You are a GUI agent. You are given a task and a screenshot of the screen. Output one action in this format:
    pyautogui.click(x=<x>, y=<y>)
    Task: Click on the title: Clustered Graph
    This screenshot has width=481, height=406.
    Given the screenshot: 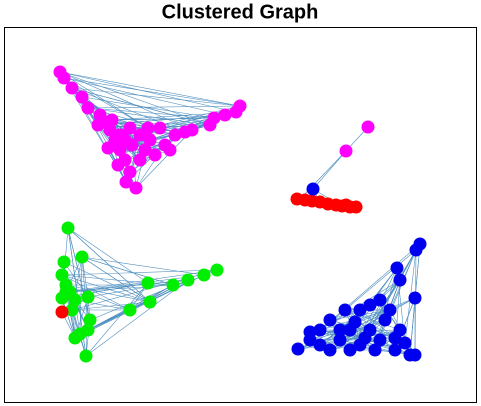 What is the action you would take?
    pyautogui.click(x=240, y=12)
    